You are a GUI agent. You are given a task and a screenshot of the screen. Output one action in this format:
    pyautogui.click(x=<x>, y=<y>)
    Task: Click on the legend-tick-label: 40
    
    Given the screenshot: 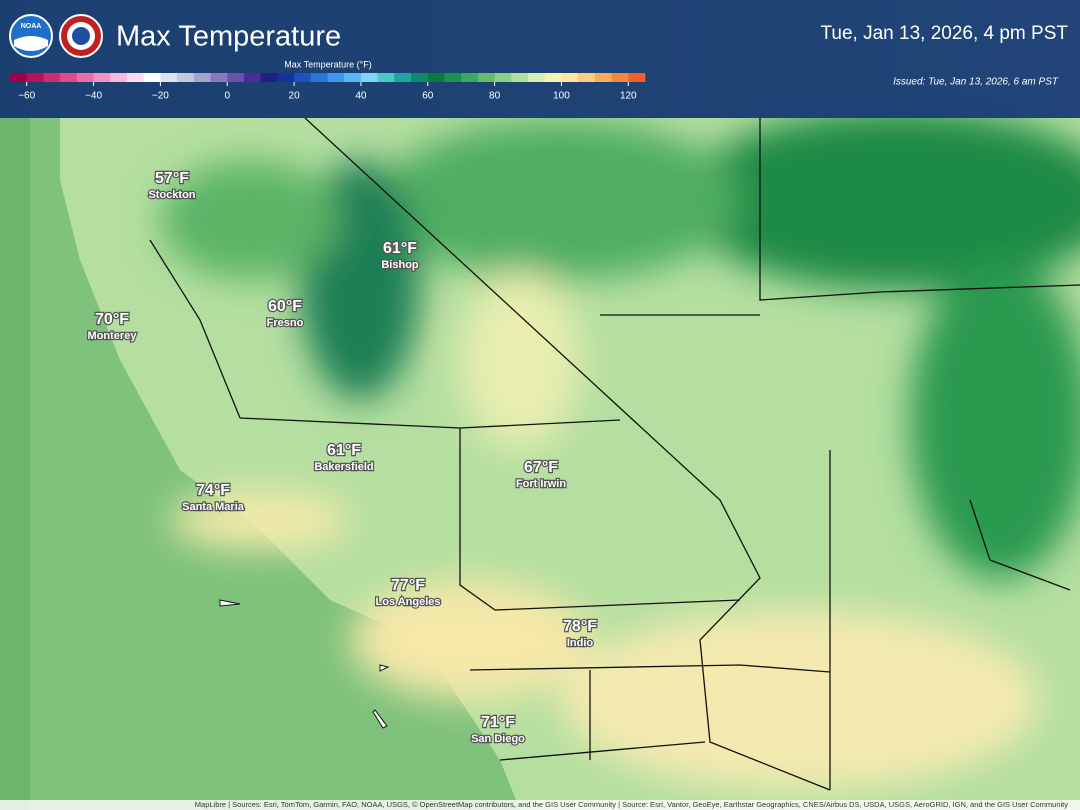 What is the action you would take?
    pyautogui.click(x=361, y=96)
    